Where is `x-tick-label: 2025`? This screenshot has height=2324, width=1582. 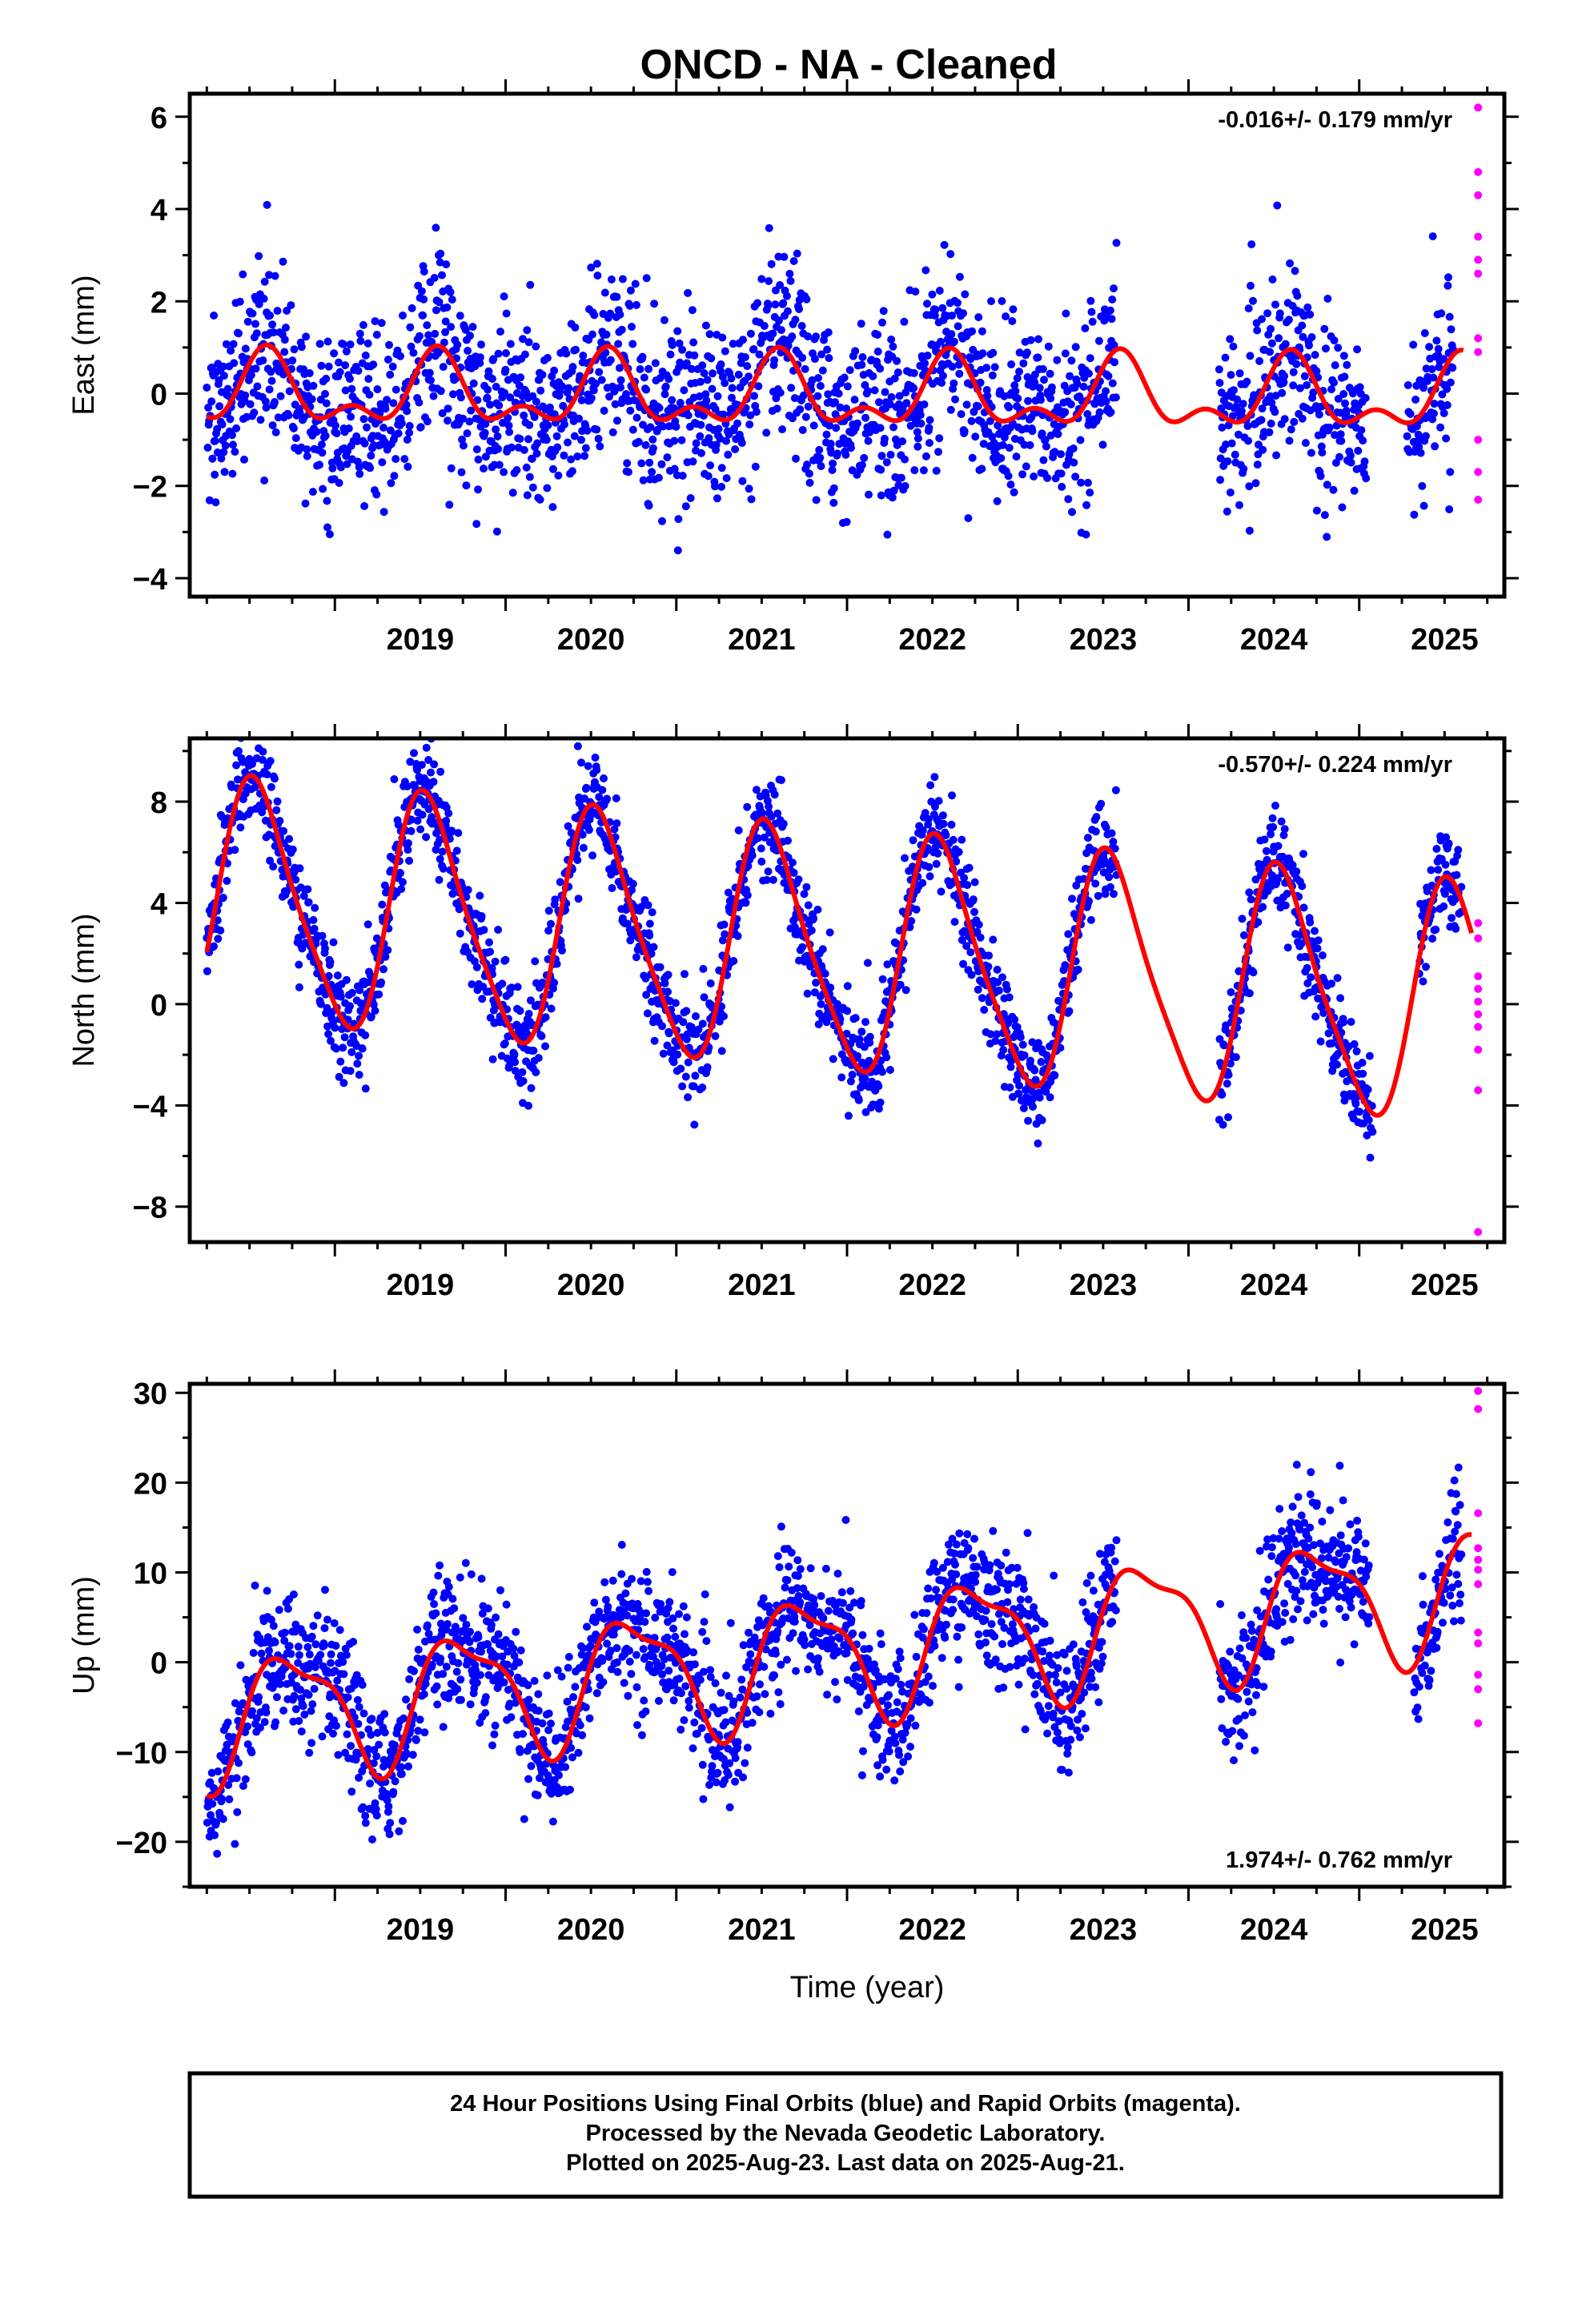 x-tick-label: 2025 is located at coordinates (1445, 640).